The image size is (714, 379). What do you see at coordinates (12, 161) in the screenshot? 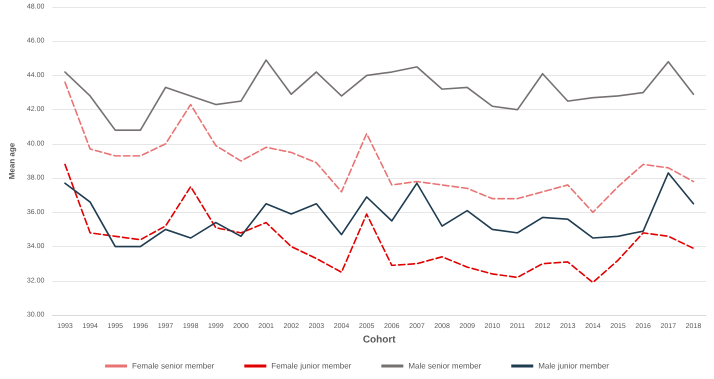
I see `y-axis-title: Mean age` at bounding box center [12, 161].